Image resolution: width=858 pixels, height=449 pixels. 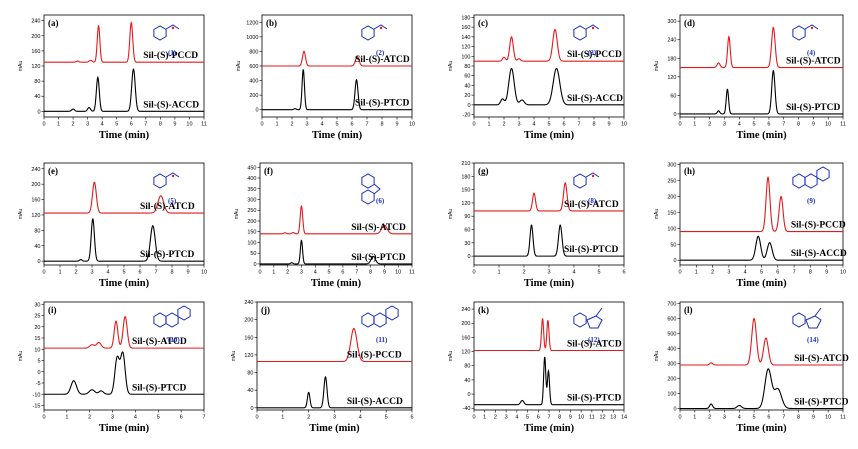 What do you see at coordinates (172, 201) in the screenshot?
I see `compound-number: (5)` at bounding box center [172, 201].